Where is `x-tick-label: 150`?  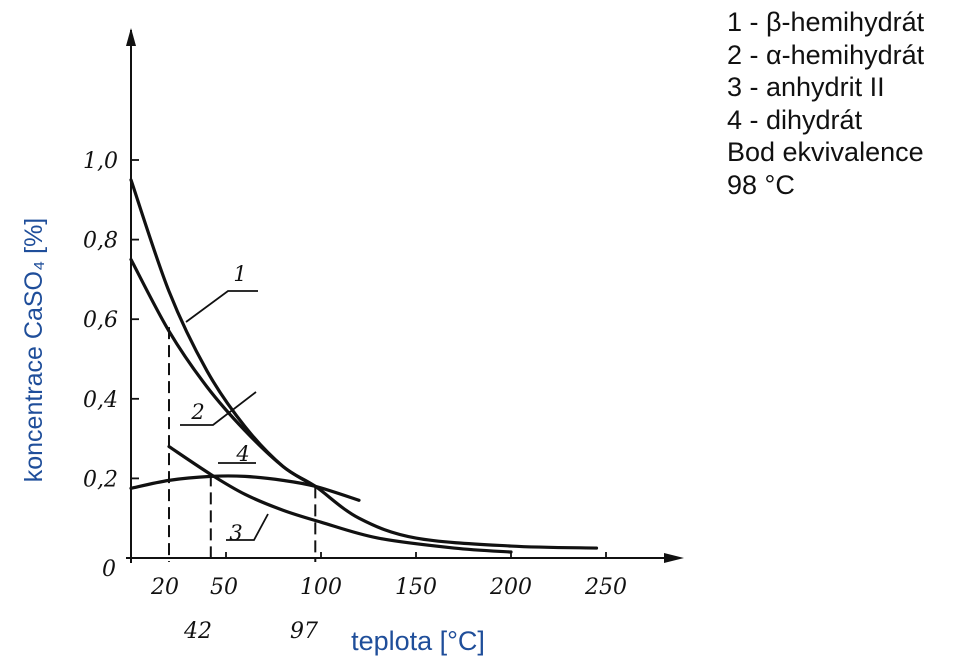
x-tick-label: 150 is located at coordinates (416, 587).